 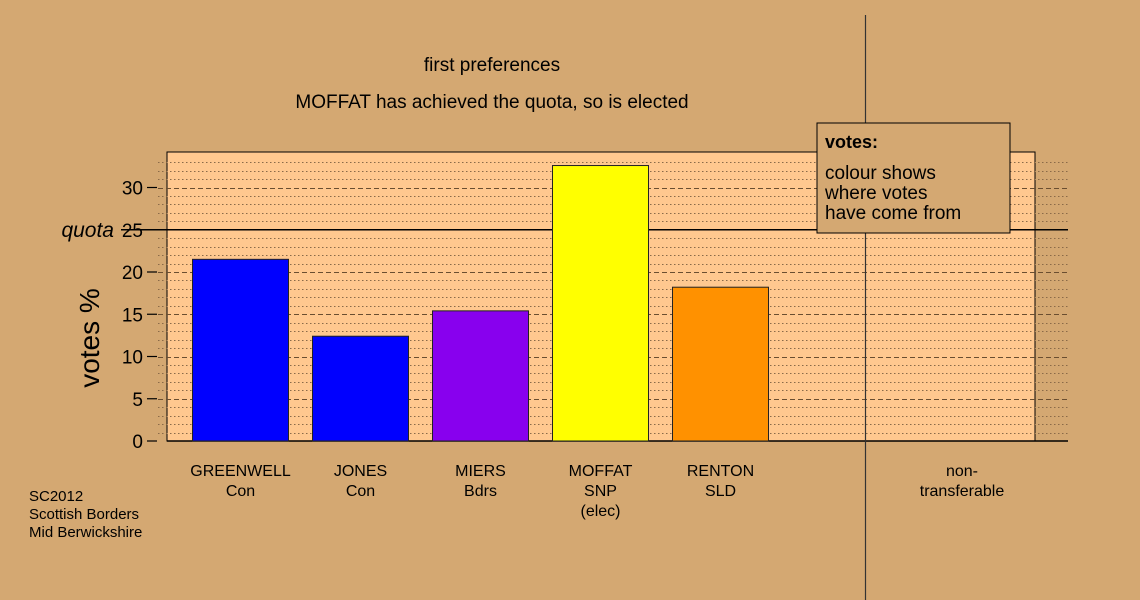 I want to click on legend-line-1: colour shows, so click(x=880, y=173).